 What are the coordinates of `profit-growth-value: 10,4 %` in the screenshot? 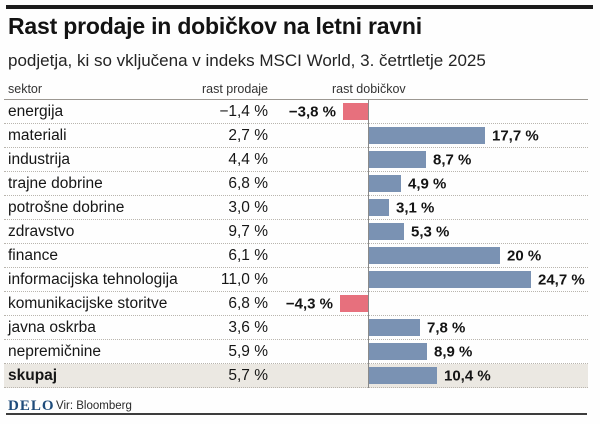 It's located at (467, 375).